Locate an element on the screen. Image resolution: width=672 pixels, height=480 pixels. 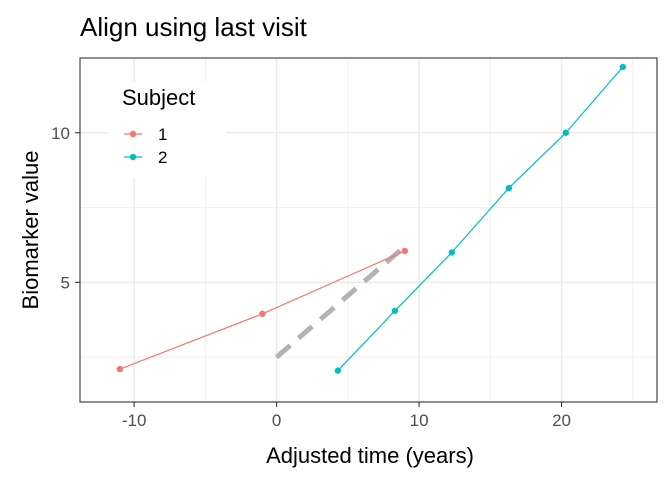
y-axis: 5 10 is located at coordinates (65, 208).